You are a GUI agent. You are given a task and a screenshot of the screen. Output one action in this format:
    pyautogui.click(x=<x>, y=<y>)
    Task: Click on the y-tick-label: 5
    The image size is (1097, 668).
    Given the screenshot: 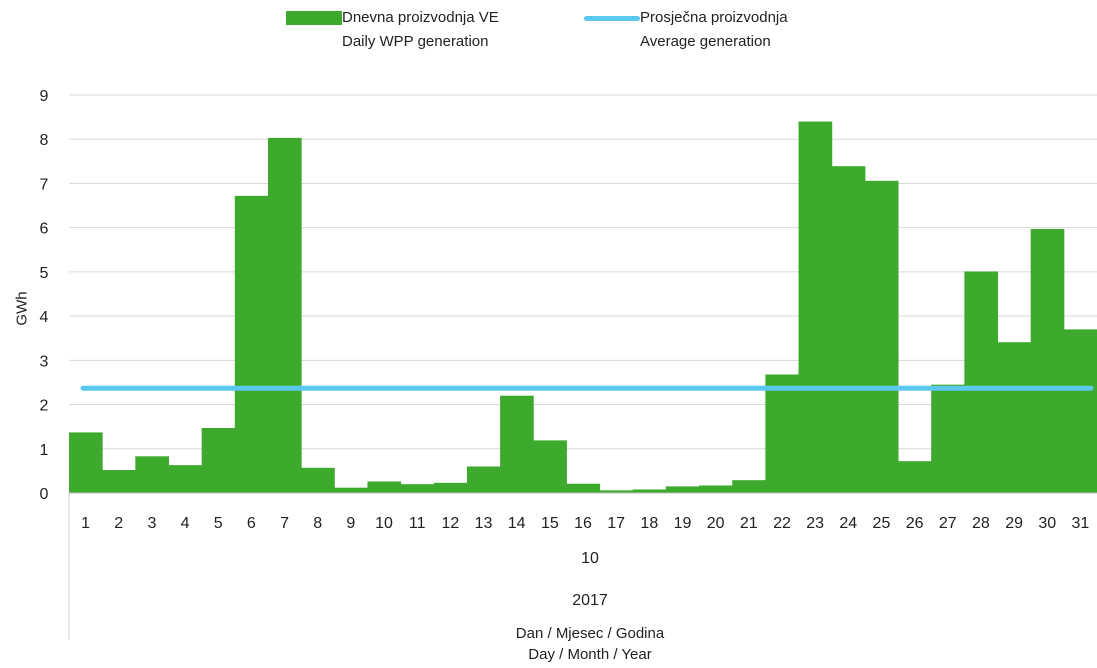 What is the action you would take?
    pyautogui.click(x=44, y=273)
    